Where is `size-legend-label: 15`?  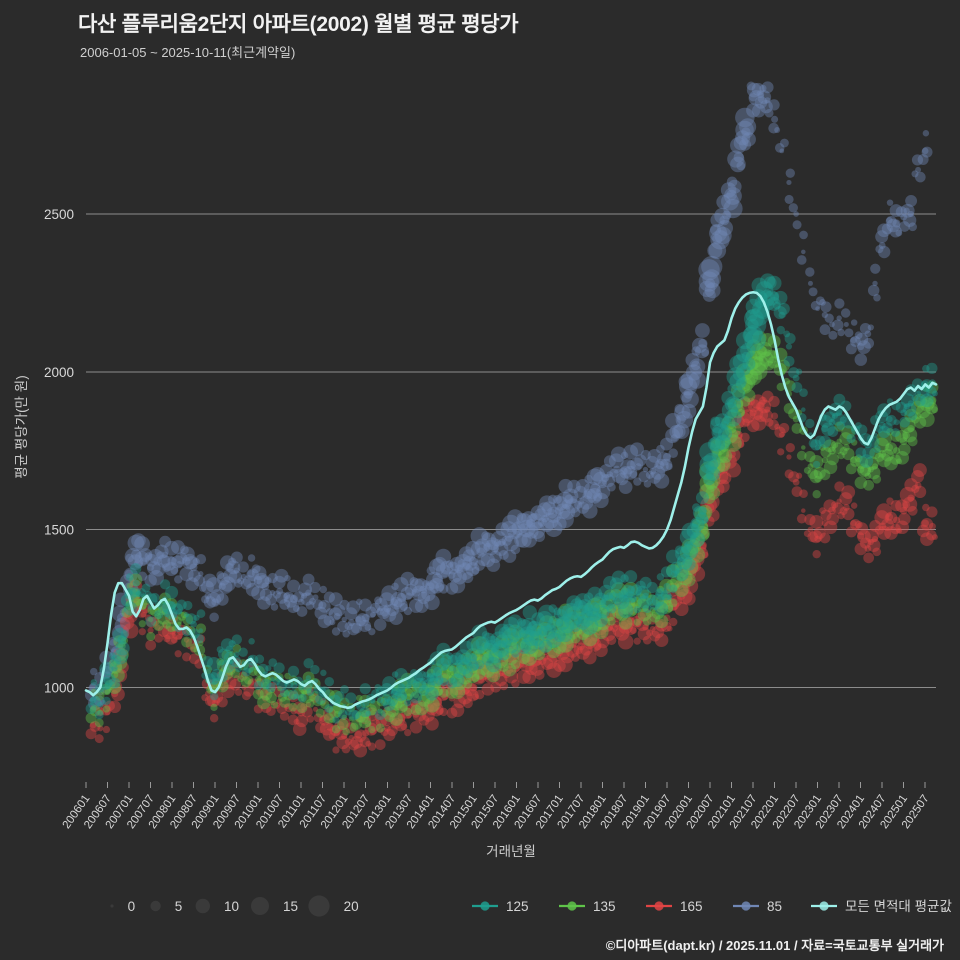 size-legend-label: 15 is located at coordinates (290, 906).